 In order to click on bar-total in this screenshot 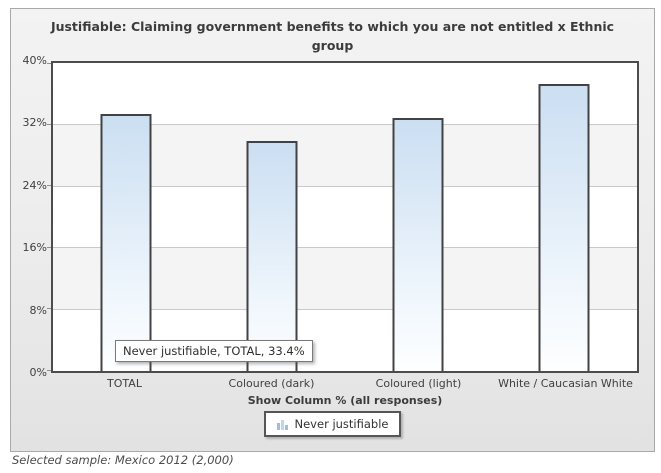, I will do `click(126, 242)`.